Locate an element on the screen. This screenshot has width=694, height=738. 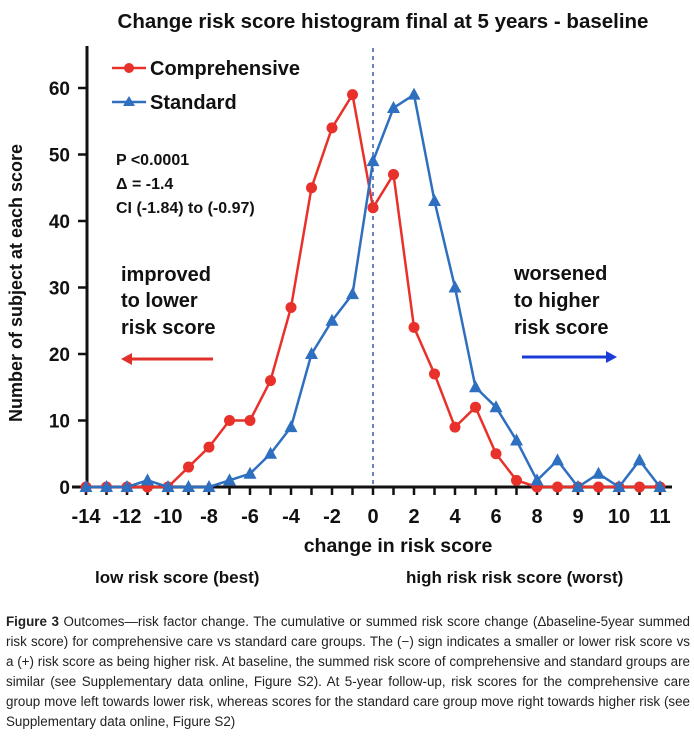
legend-marker-standard is located at coordinates (129, 101).